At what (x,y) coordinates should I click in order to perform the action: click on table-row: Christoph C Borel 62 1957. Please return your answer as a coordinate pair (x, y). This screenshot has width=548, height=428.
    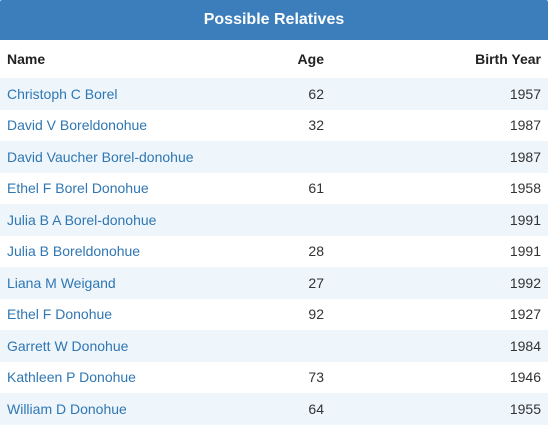
    Looking at the image, I should click on (274, 94).